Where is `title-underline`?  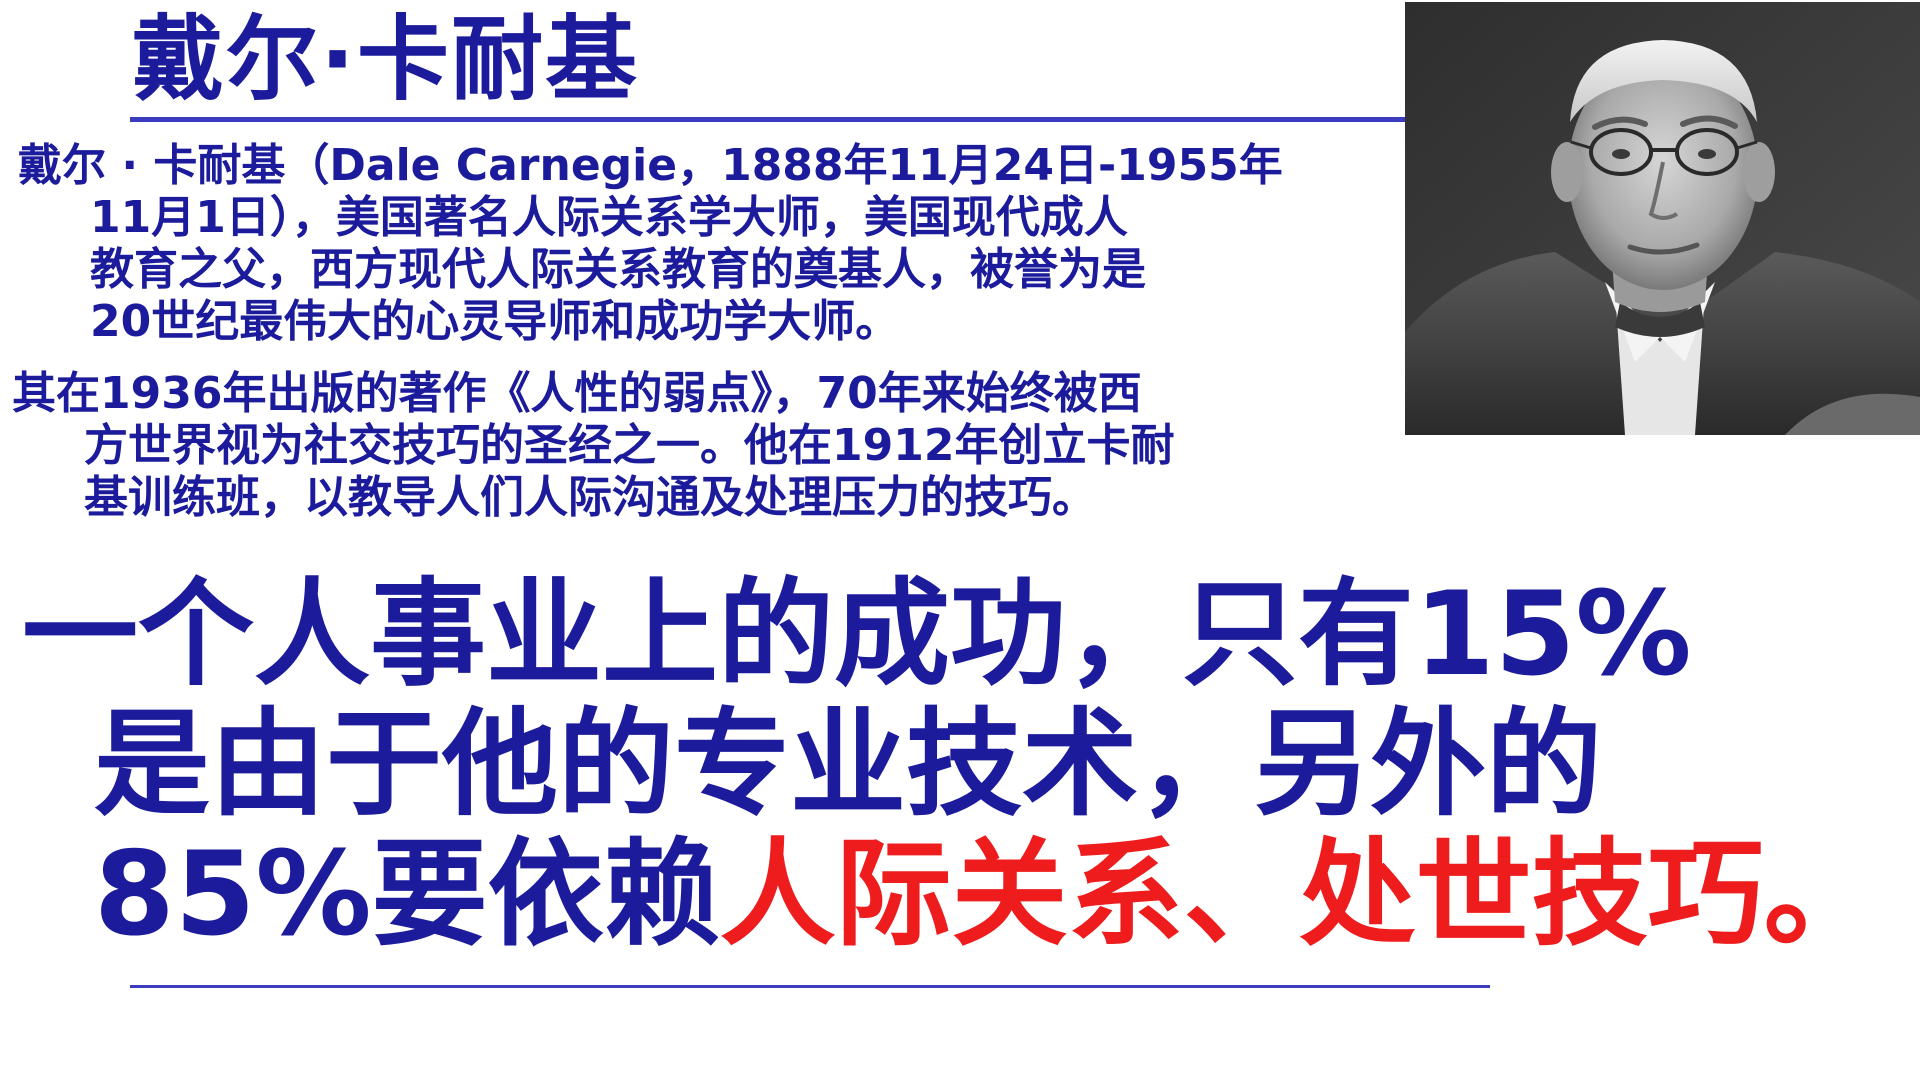
title-underline is located at coordinates (767, 119).